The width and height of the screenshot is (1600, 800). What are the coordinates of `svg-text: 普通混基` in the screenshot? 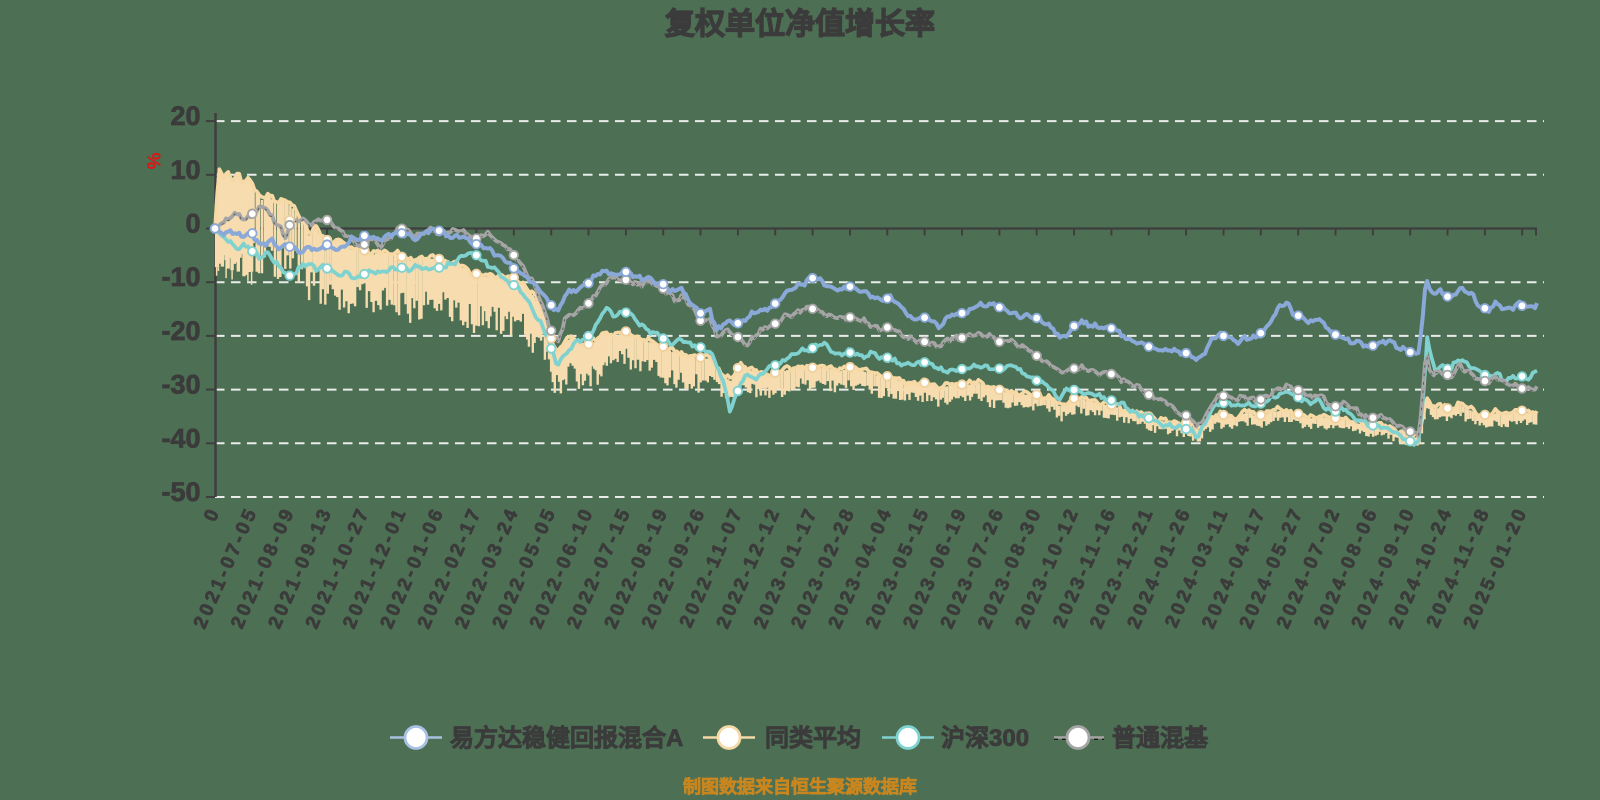 It's located at (1160, 738).